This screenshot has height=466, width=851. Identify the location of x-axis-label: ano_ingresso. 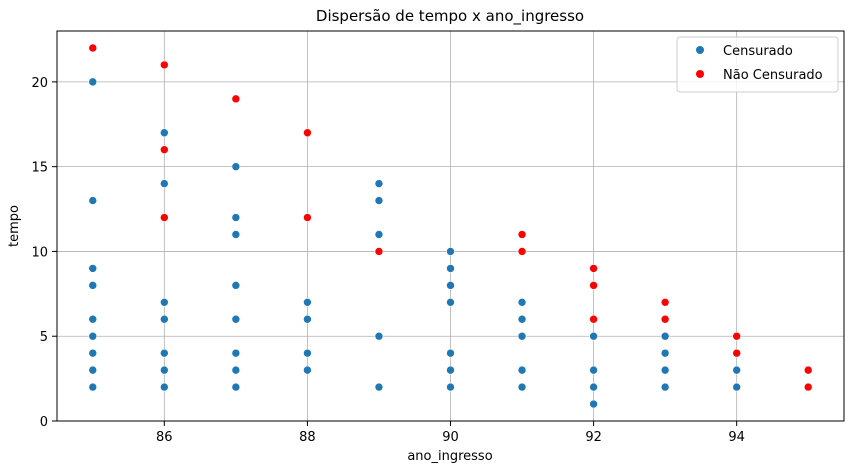
(449, 456).